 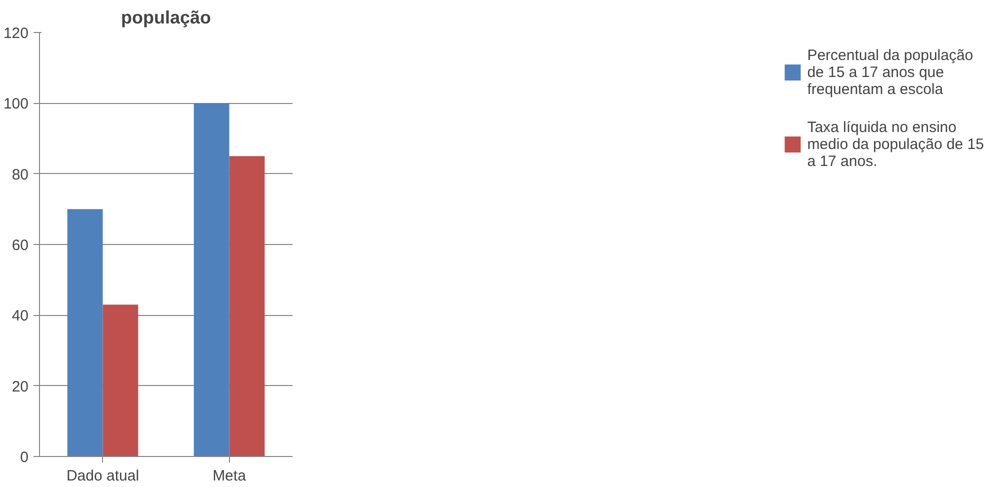 What do you see at coordinates (166, 18) in the screenshot?
I see `chart-title: população` at bounding box center [166, 18].